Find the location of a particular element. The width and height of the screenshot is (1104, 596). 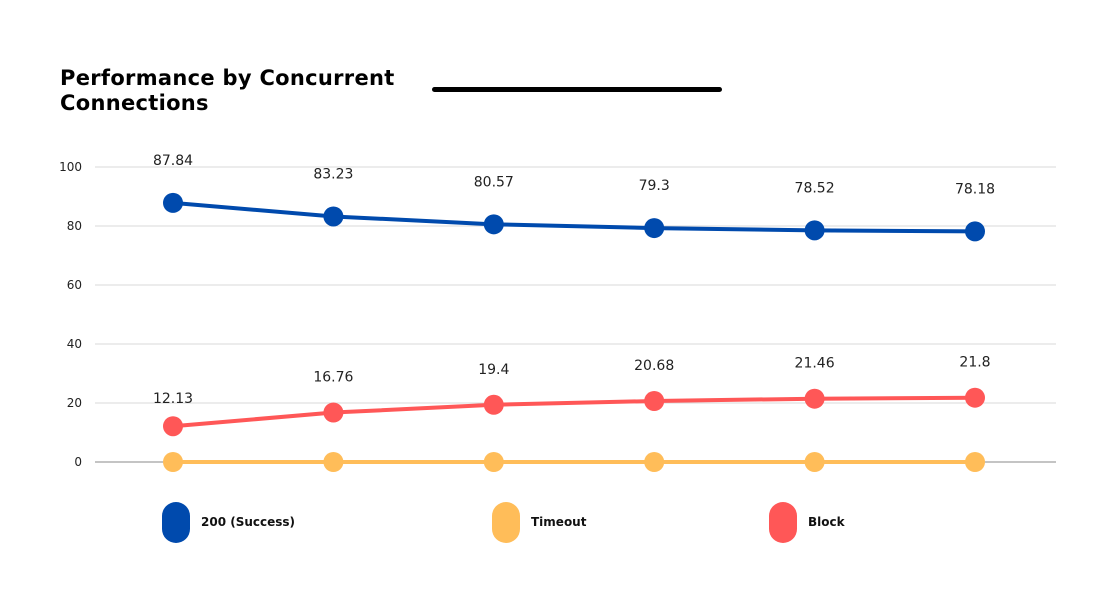

data-label: 83.23 is located at coordinates (333, 174).